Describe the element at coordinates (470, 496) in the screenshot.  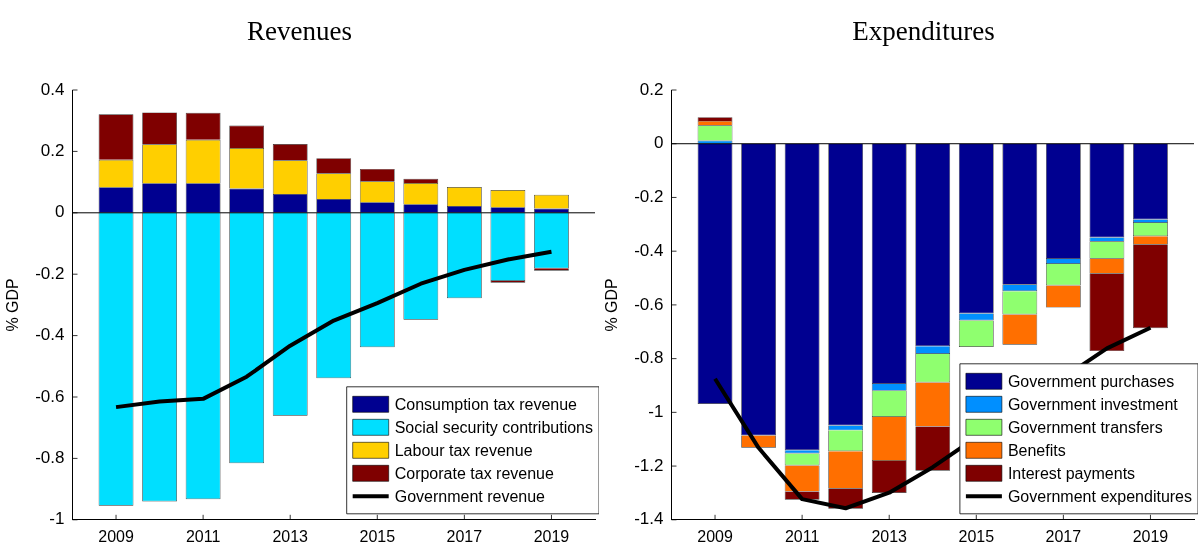
I see `legend-label: Government revenue` at that location.